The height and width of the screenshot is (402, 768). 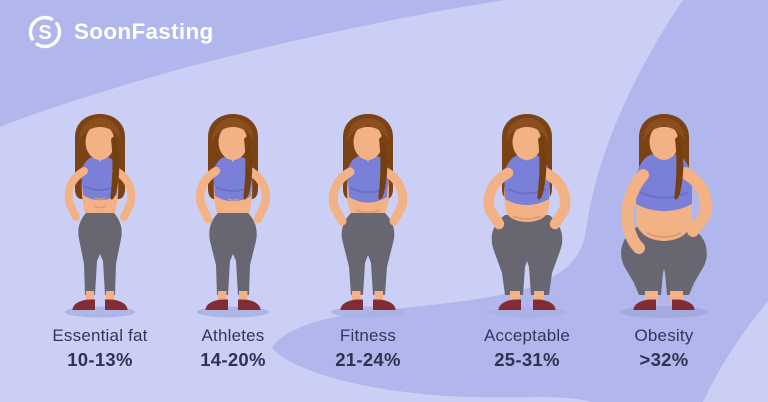 What do you see at coordinates (233, 335) in the screenshot?
I see `category-name: Athletes` at bounding box center [233, 335].